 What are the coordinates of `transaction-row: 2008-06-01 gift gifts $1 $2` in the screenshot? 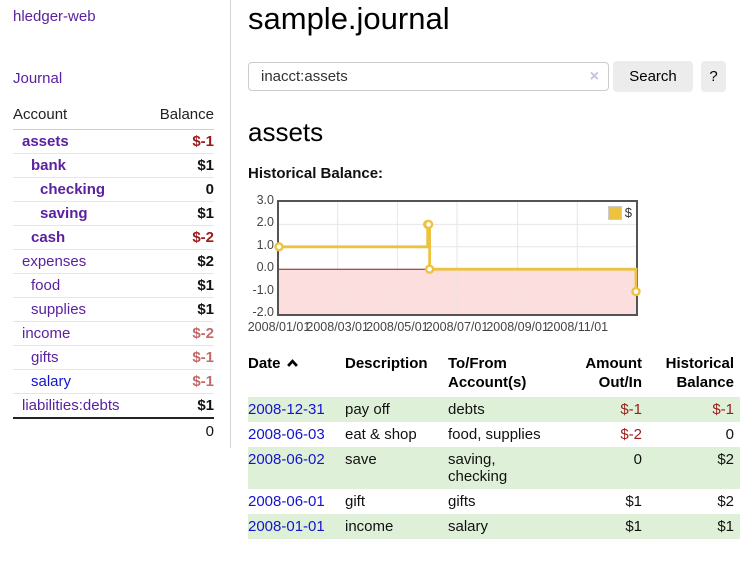 It's located at (494, 501).